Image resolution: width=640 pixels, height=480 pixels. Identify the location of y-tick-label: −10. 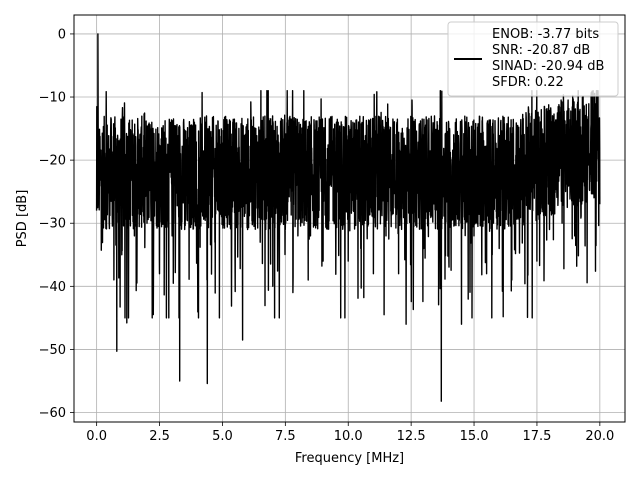
(52, 98).